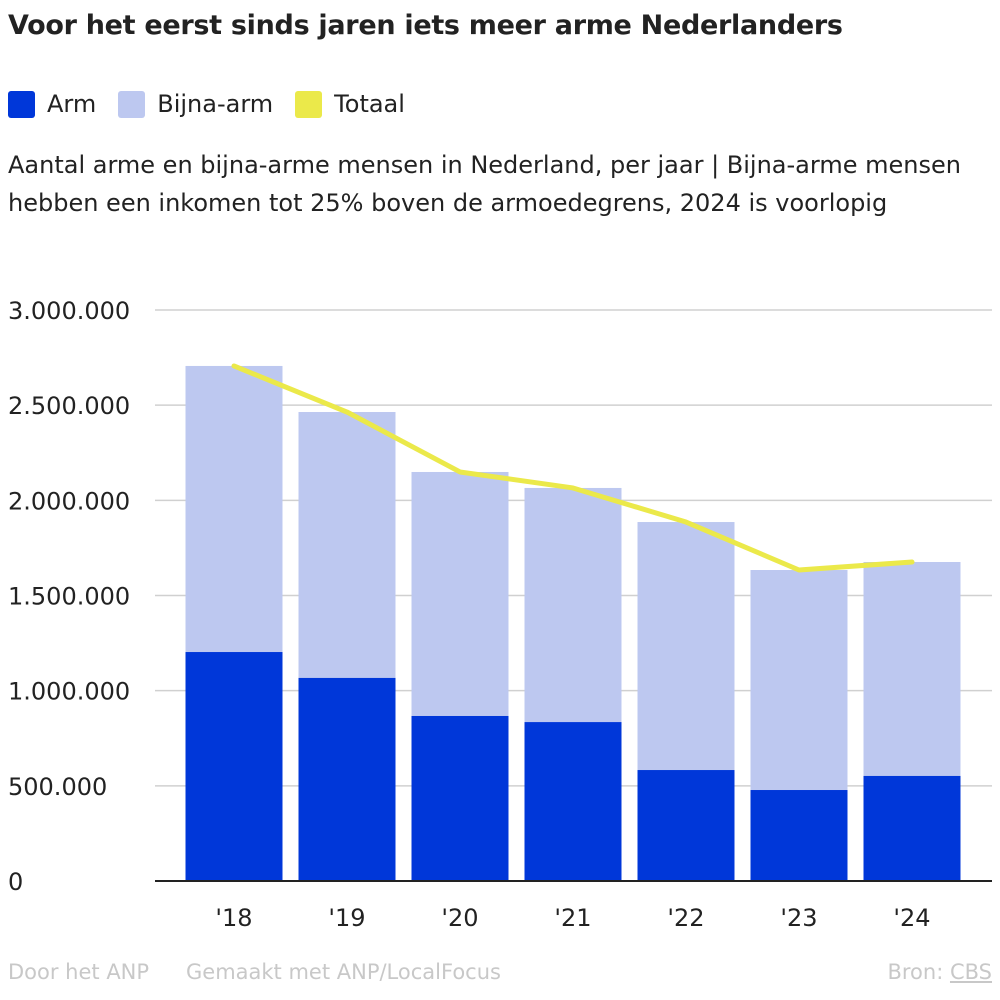  Describe the element at coordinates (572, 918) in the screenshot. I see `x-tick-label: '21` at that location.